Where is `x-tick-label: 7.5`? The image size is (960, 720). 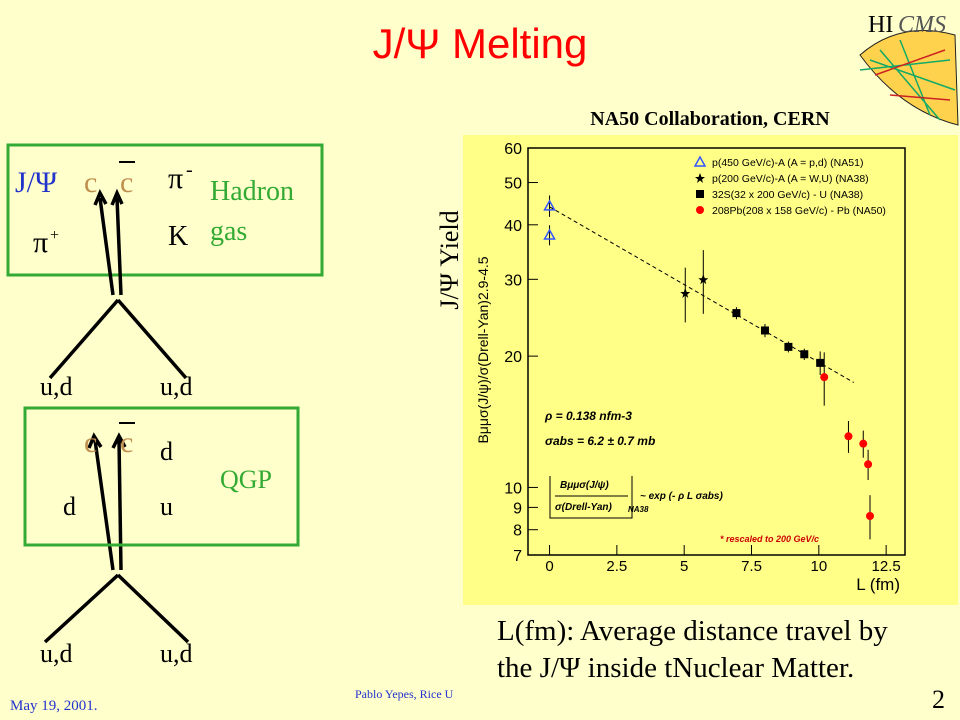 x-tick-label: 7.5 is located at coordinates (751, 566).